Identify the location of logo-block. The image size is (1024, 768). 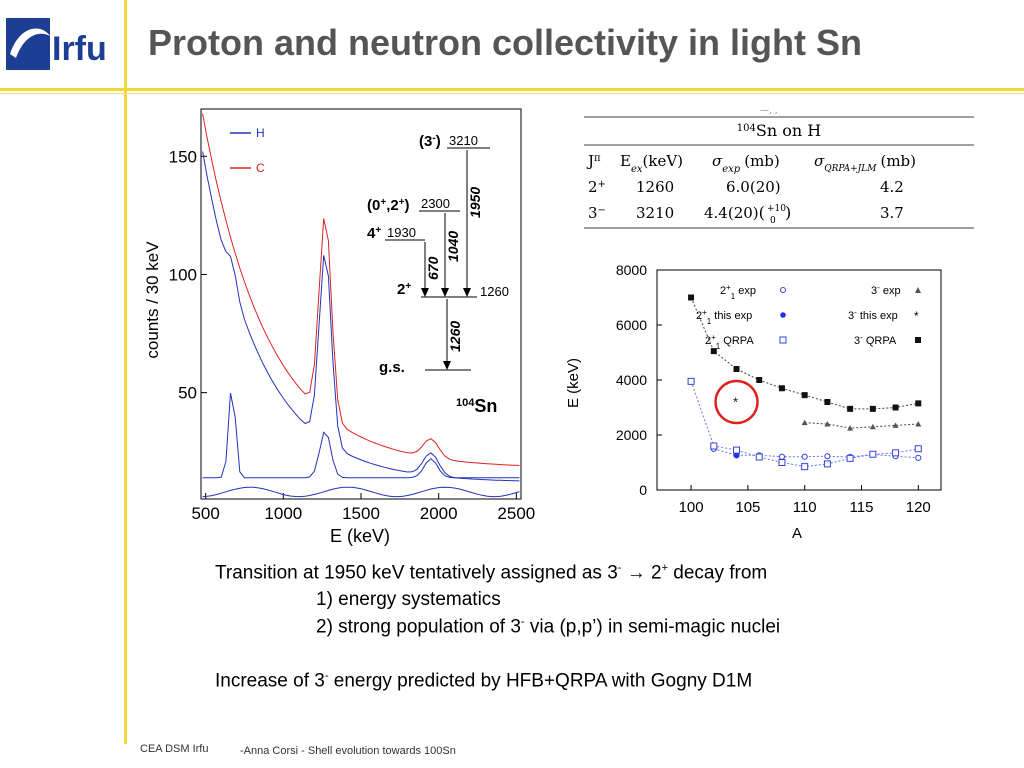
(28, 44).